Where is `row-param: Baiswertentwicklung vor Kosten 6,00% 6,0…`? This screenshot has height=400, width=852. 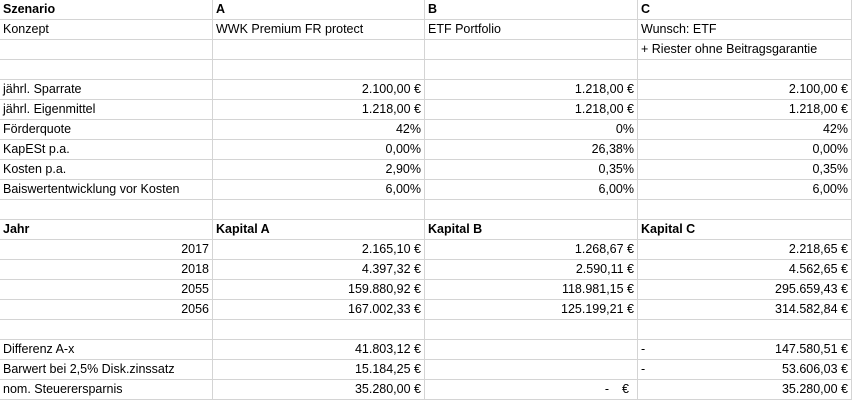
row-param: Baiswertentwicklung vor Kosten 6,00% 6,0… is located at coordinates (426, 190).